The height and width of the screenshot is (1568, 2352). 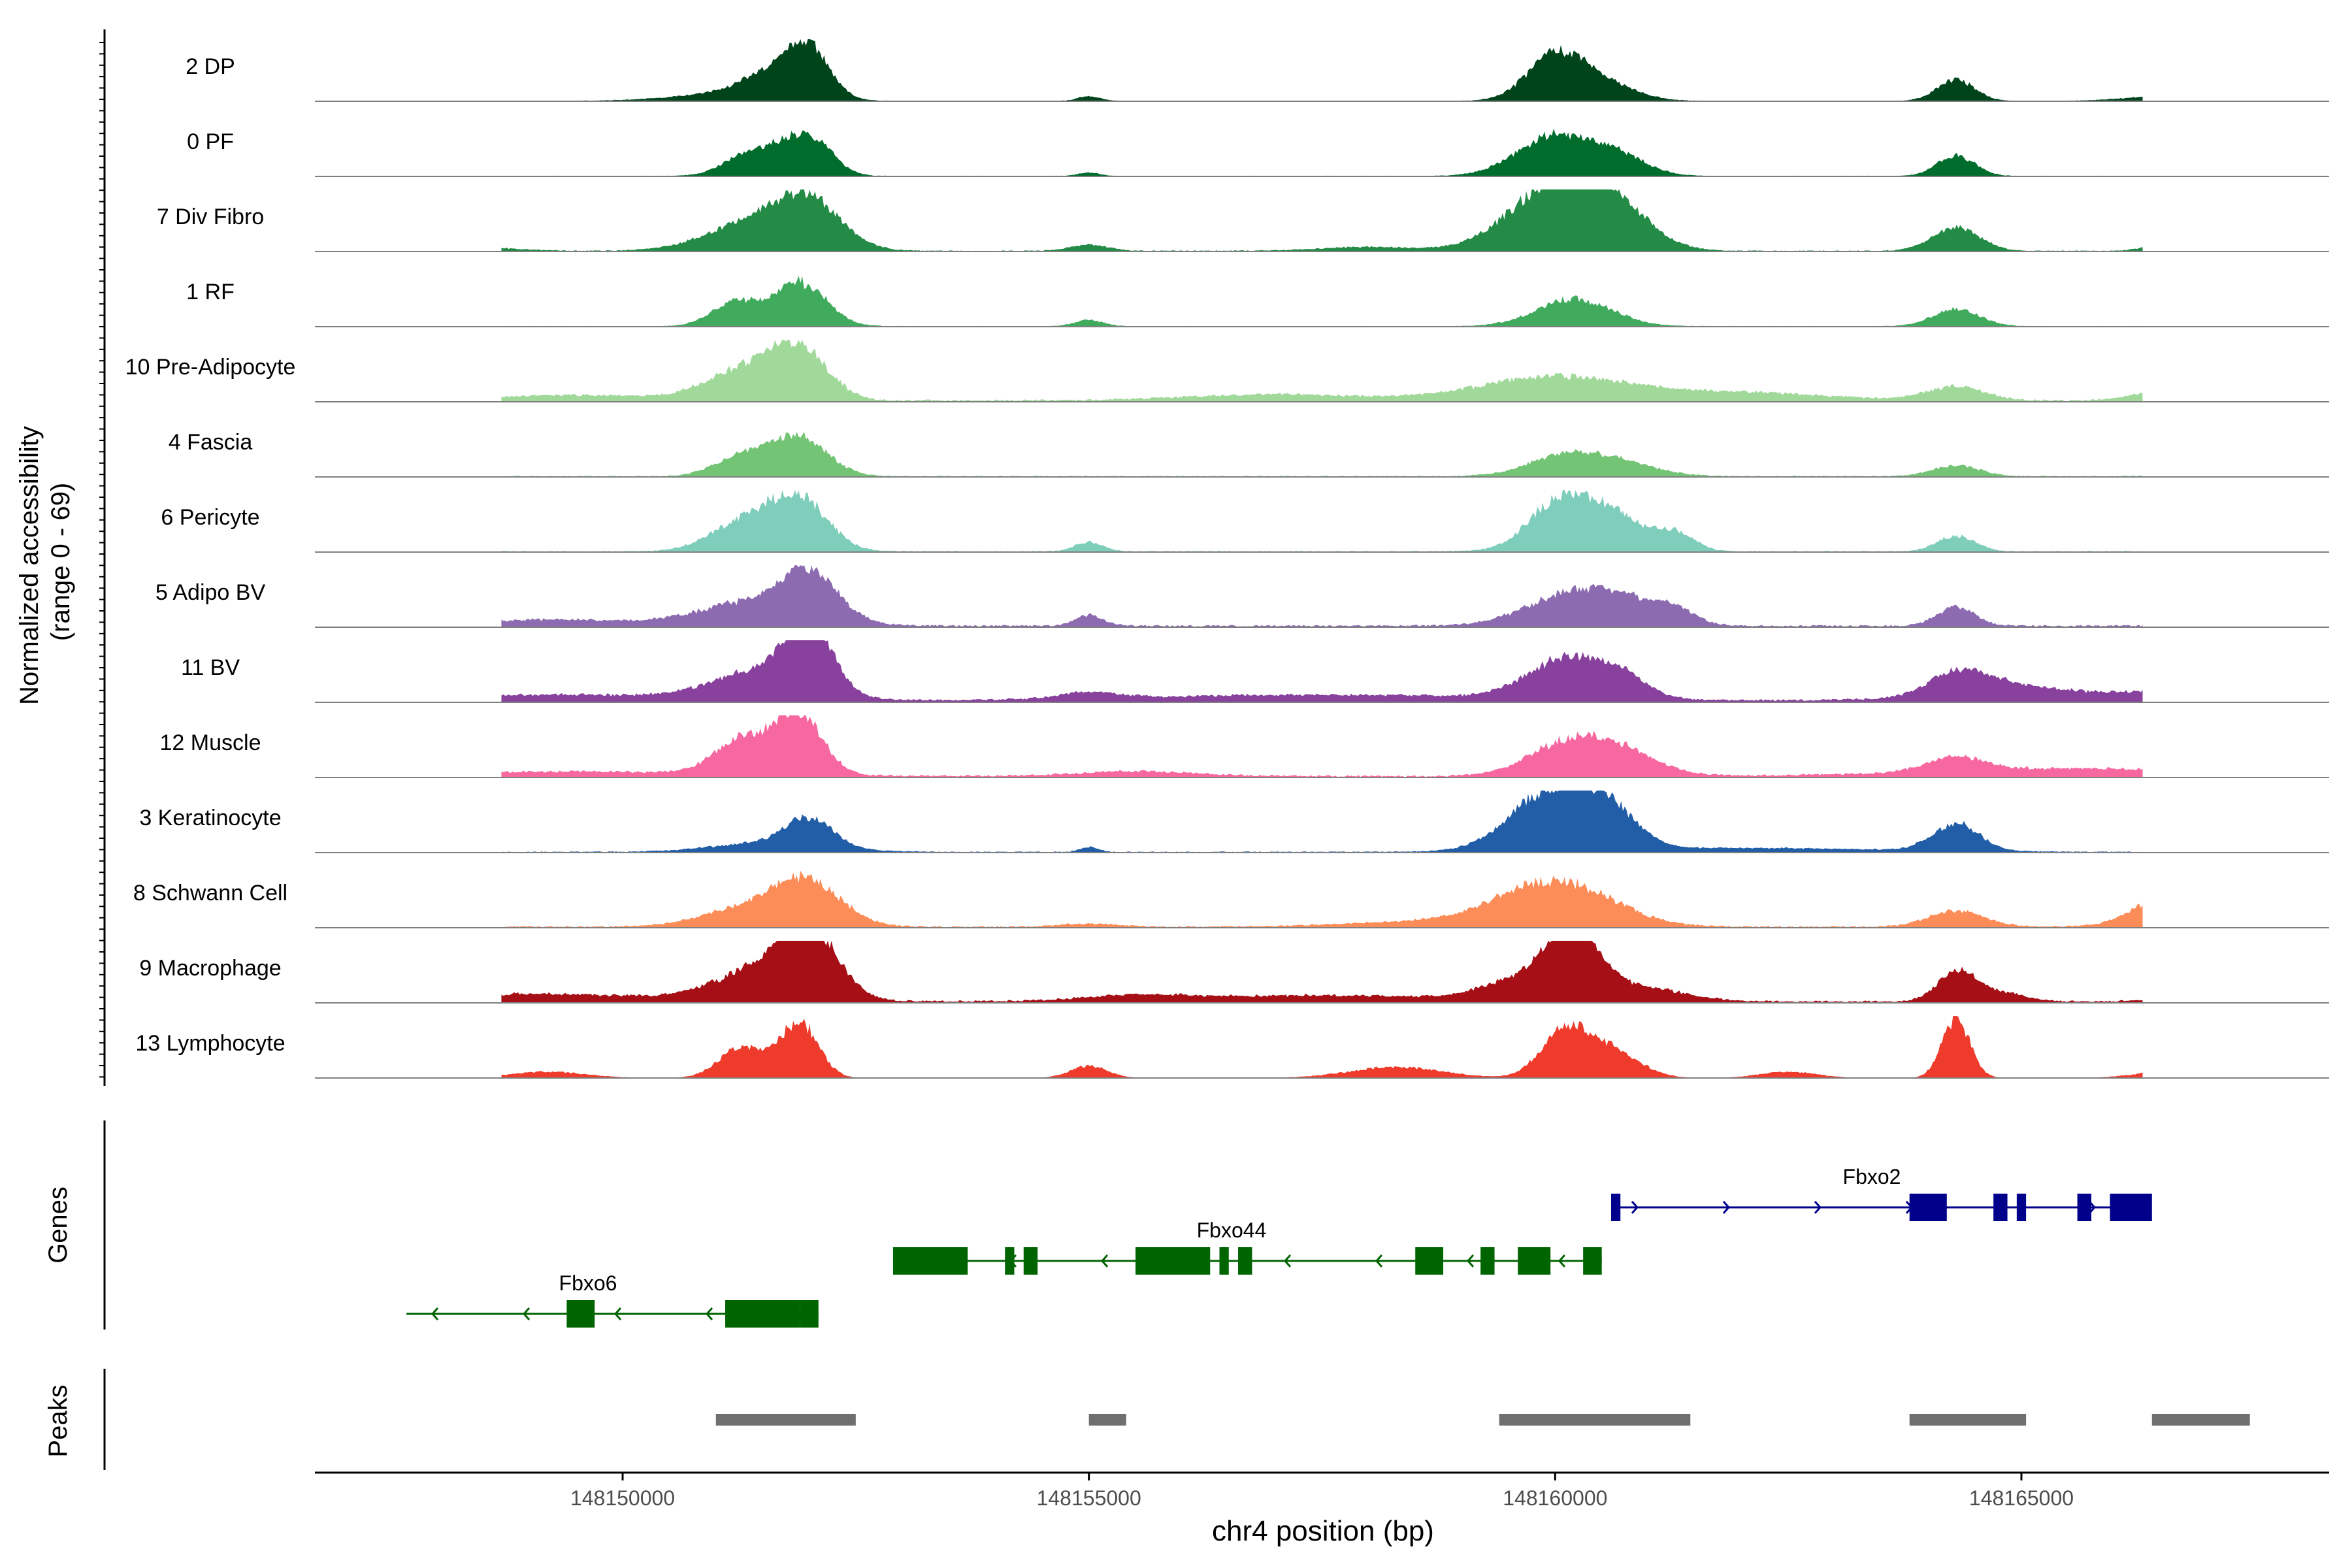 I want to click on track-label: 6 Pericyte, so click(x=210, y=517).